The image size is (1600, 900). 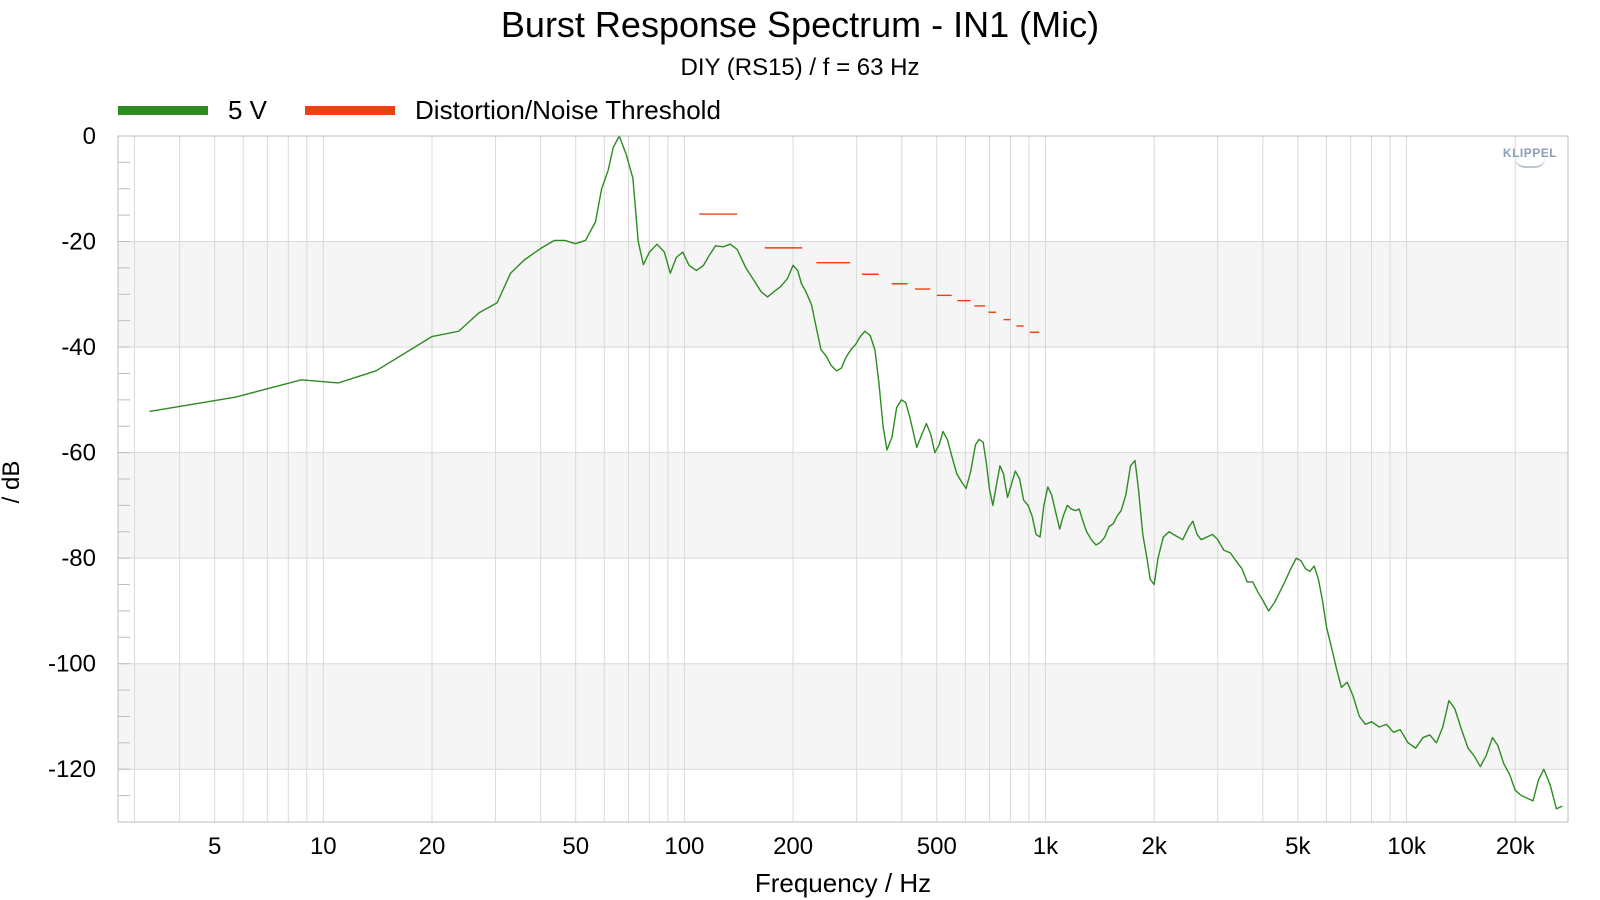 I want to click on legend-label-threshold: Distortion/Noise Threshold, so click(x=568, y=109).